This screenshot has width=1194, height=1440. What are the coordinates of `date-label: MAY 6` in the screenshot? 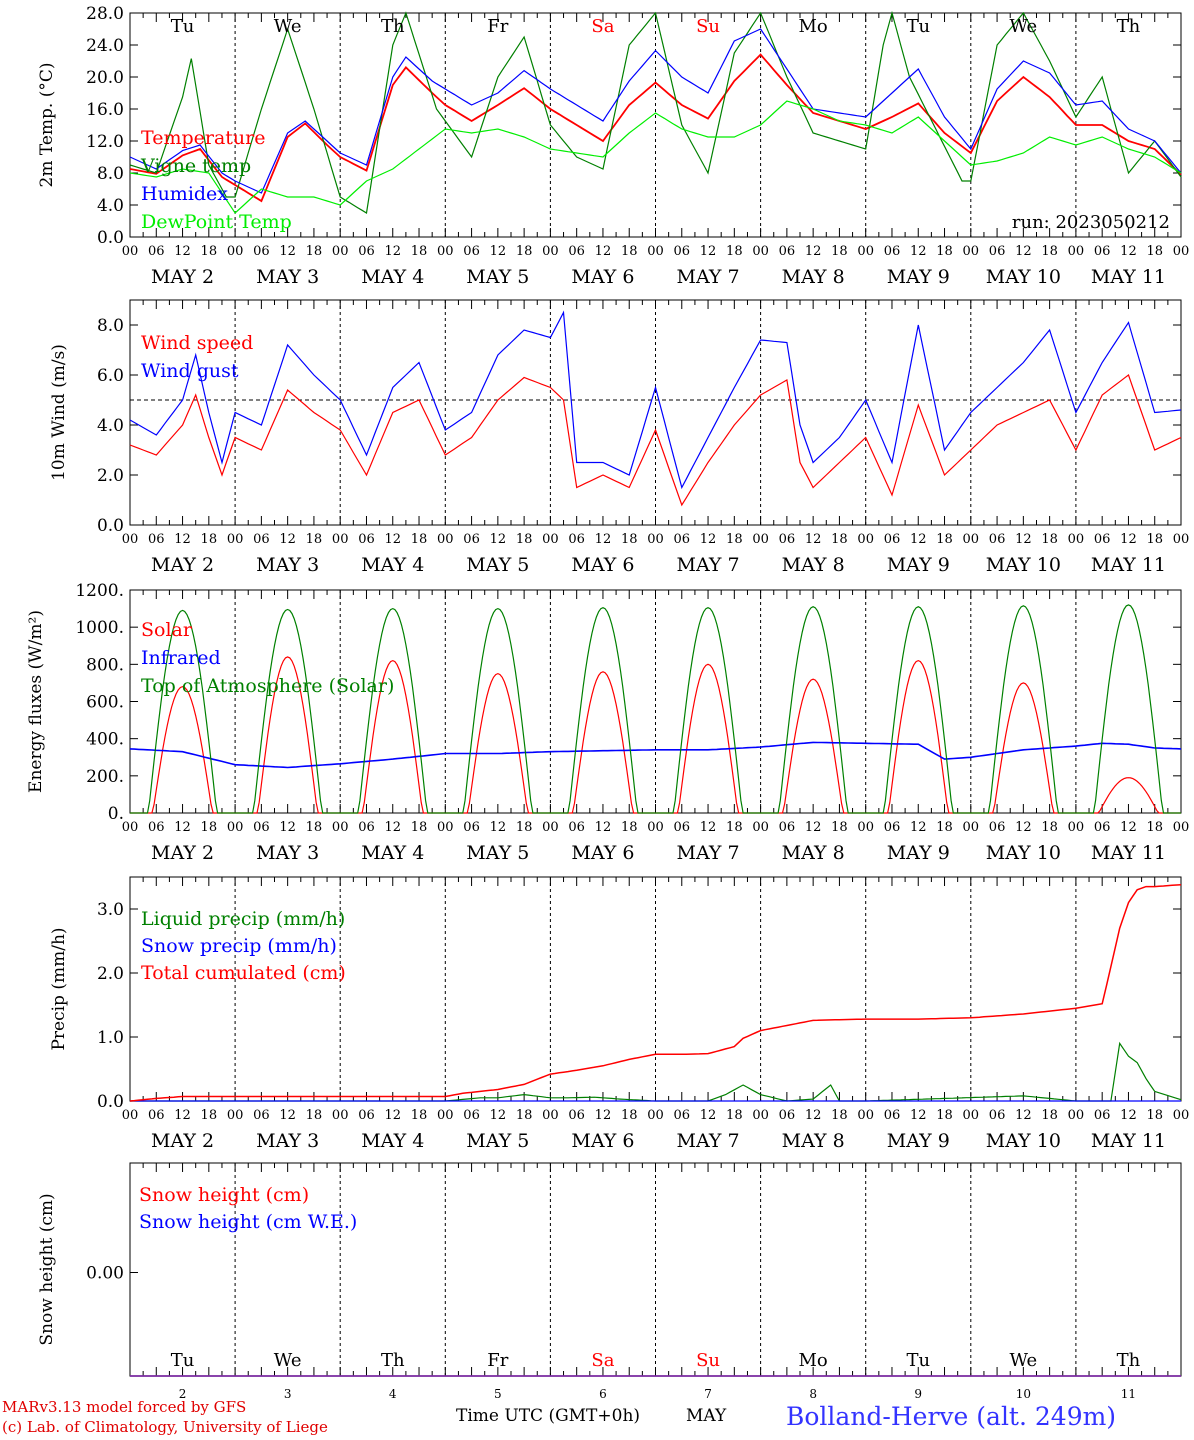 It's located at (602, 1141).